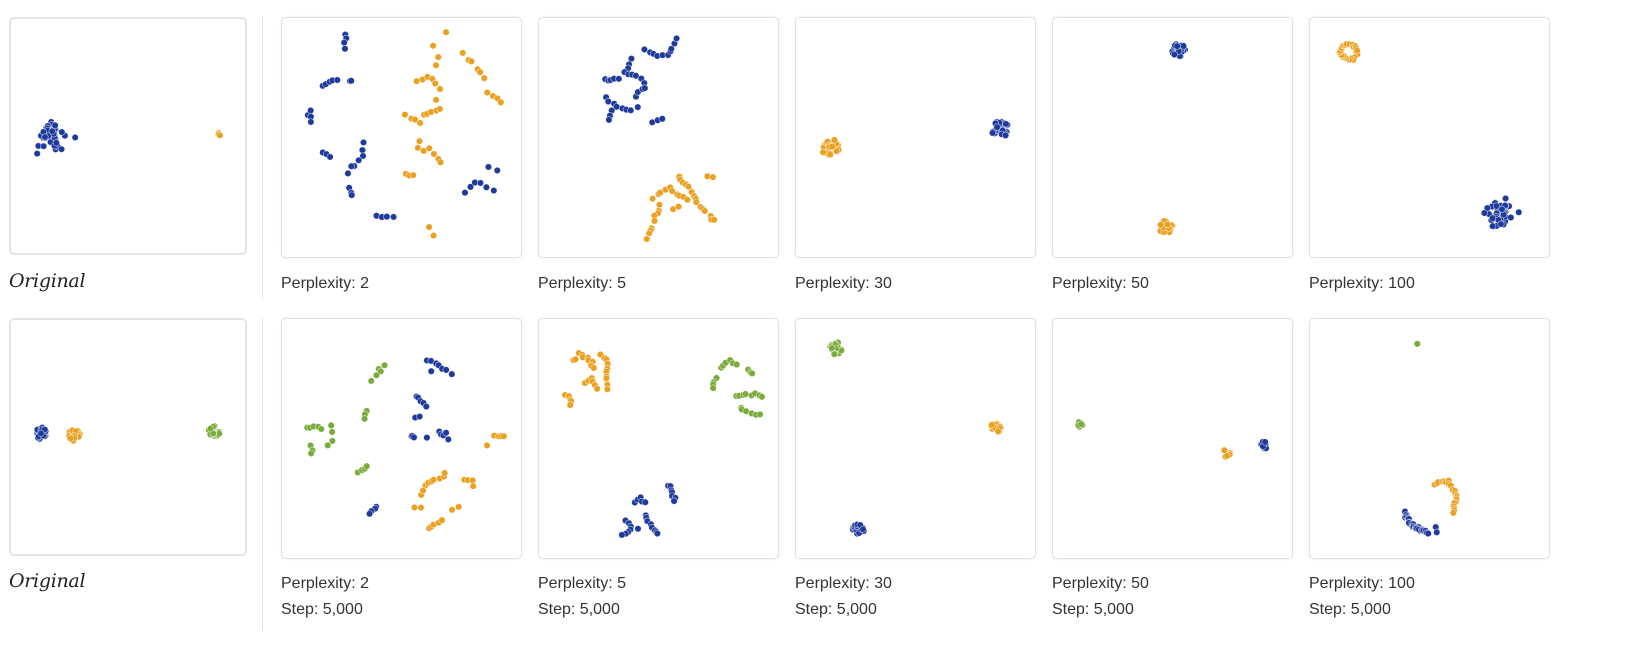  What do you see at coordinates (47, 281) in the screenshot?
I see `original-label: Original` at bounding box center [47, 281].